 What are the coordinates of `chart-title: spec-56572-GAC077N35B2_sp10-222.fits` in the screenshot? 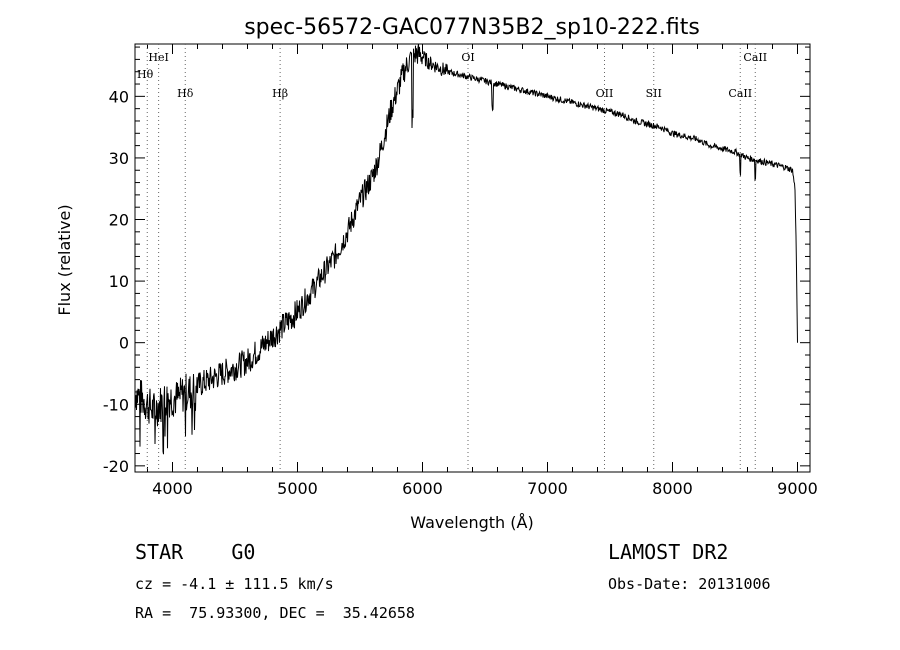 It's located at (472, 27).